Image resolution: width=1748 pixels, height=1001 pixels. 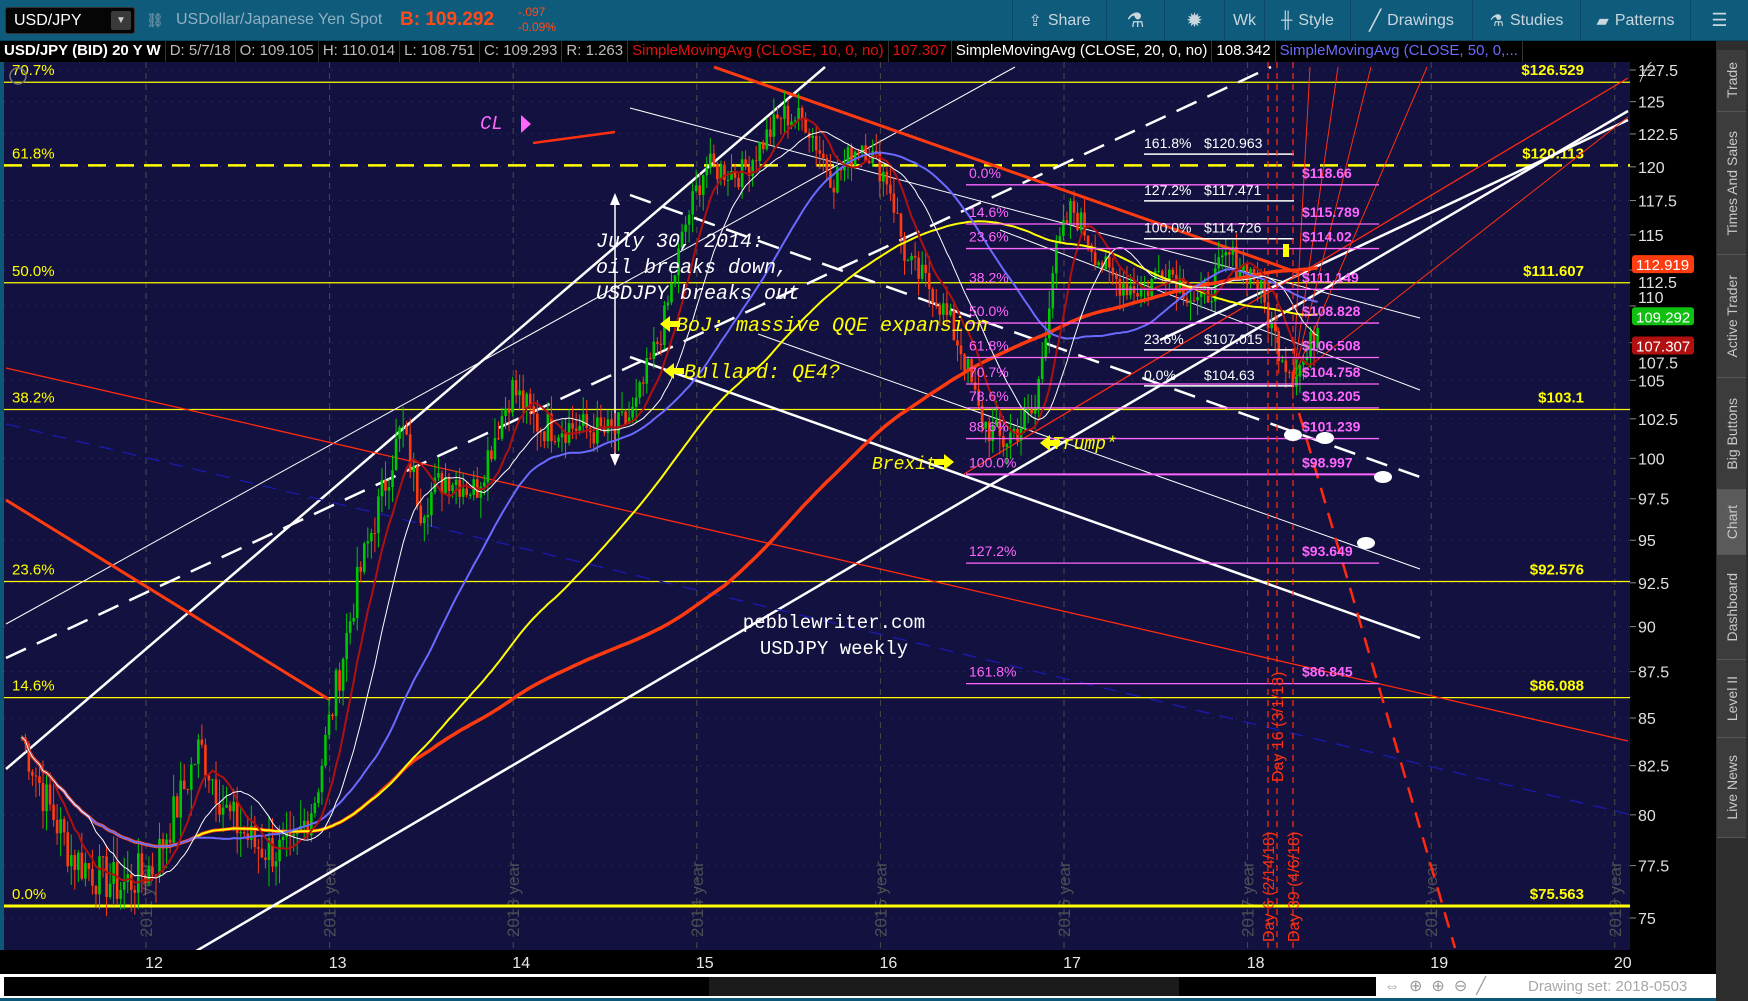 What do you see at coordinates (1663, 264) in the screenshot?
I see `price-badge` at bounding box center [1663, 264].